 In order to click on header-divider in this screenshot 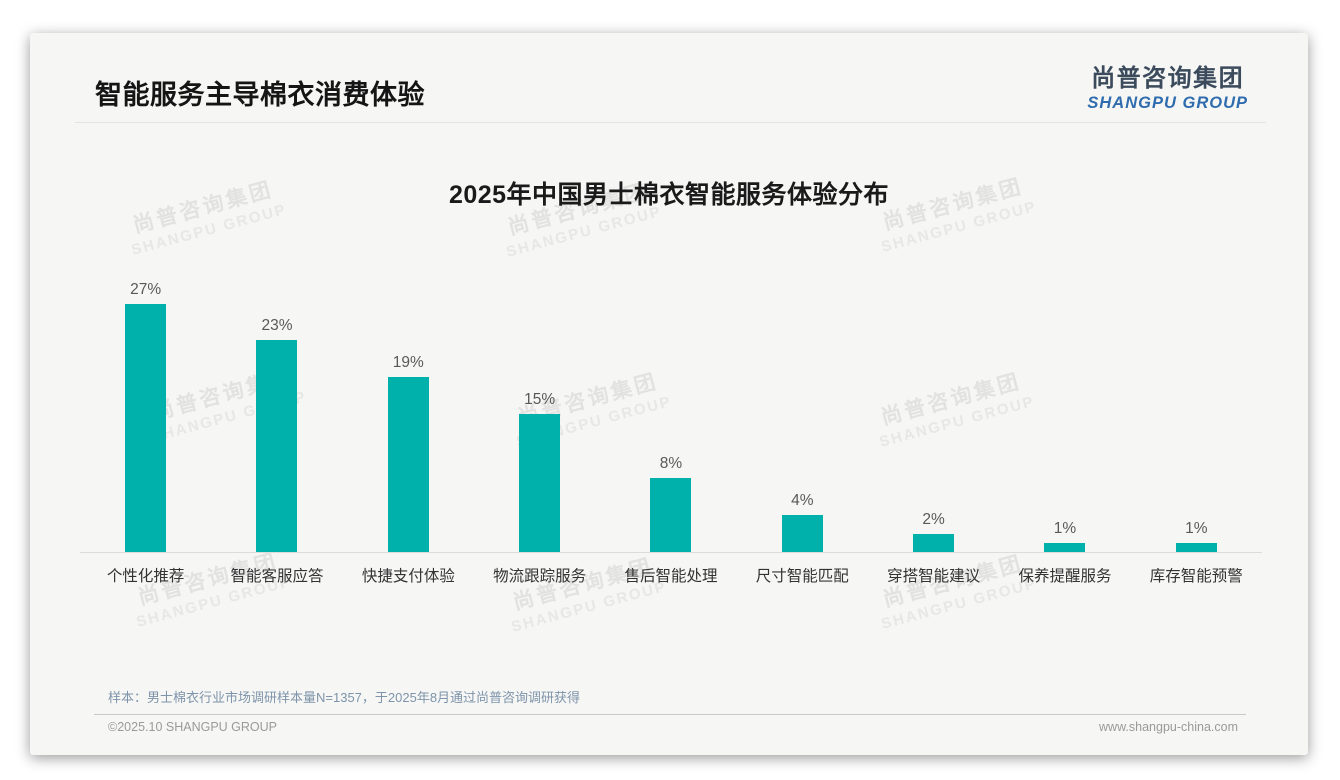, I will do `click(670, 122)`.